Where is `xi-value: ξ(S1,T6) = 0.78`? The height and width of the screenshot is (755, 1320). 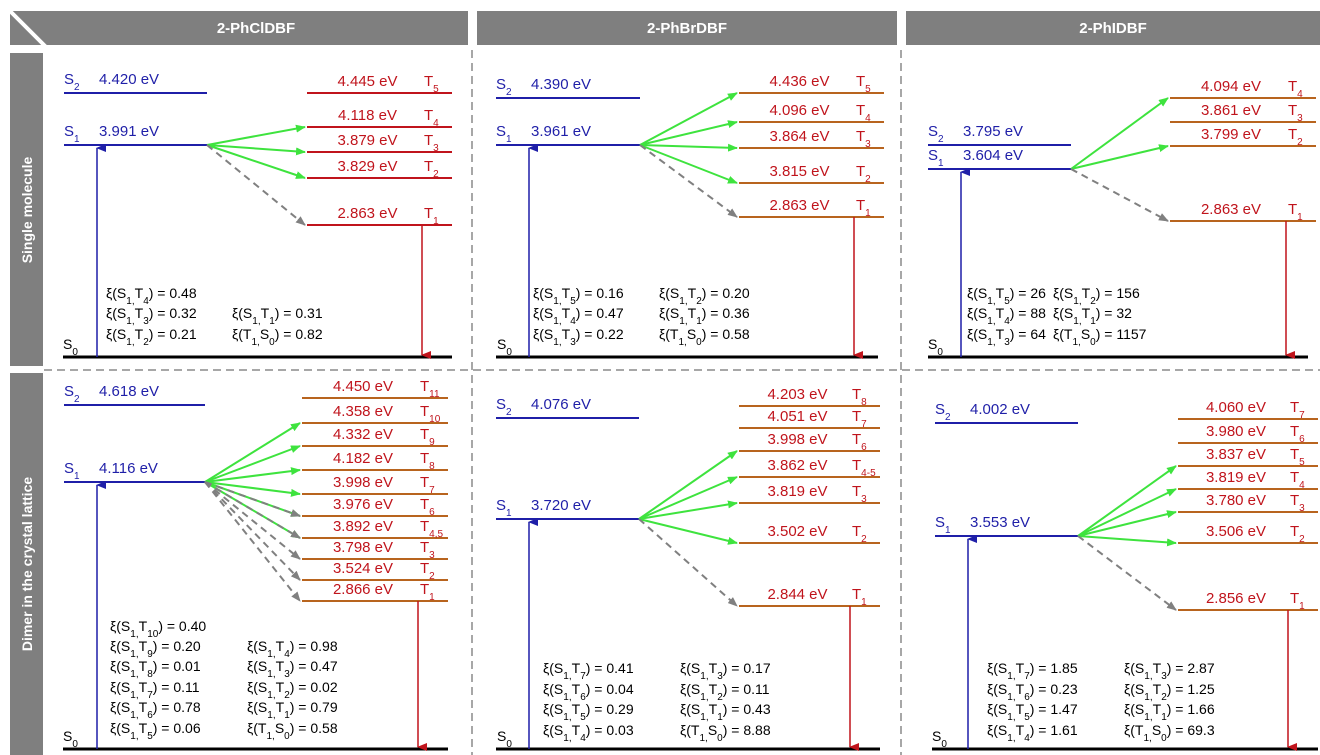
xi-value: ξ(S1,T6) = 0.78 is located at coordinates (155, 710).